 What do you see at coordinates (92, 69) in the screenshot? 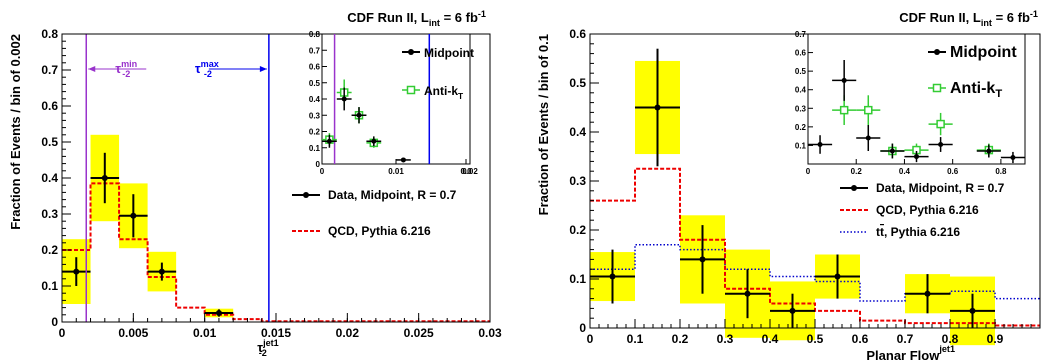
I see `tau-min-arrowhead` at bounding box center [92, 69].